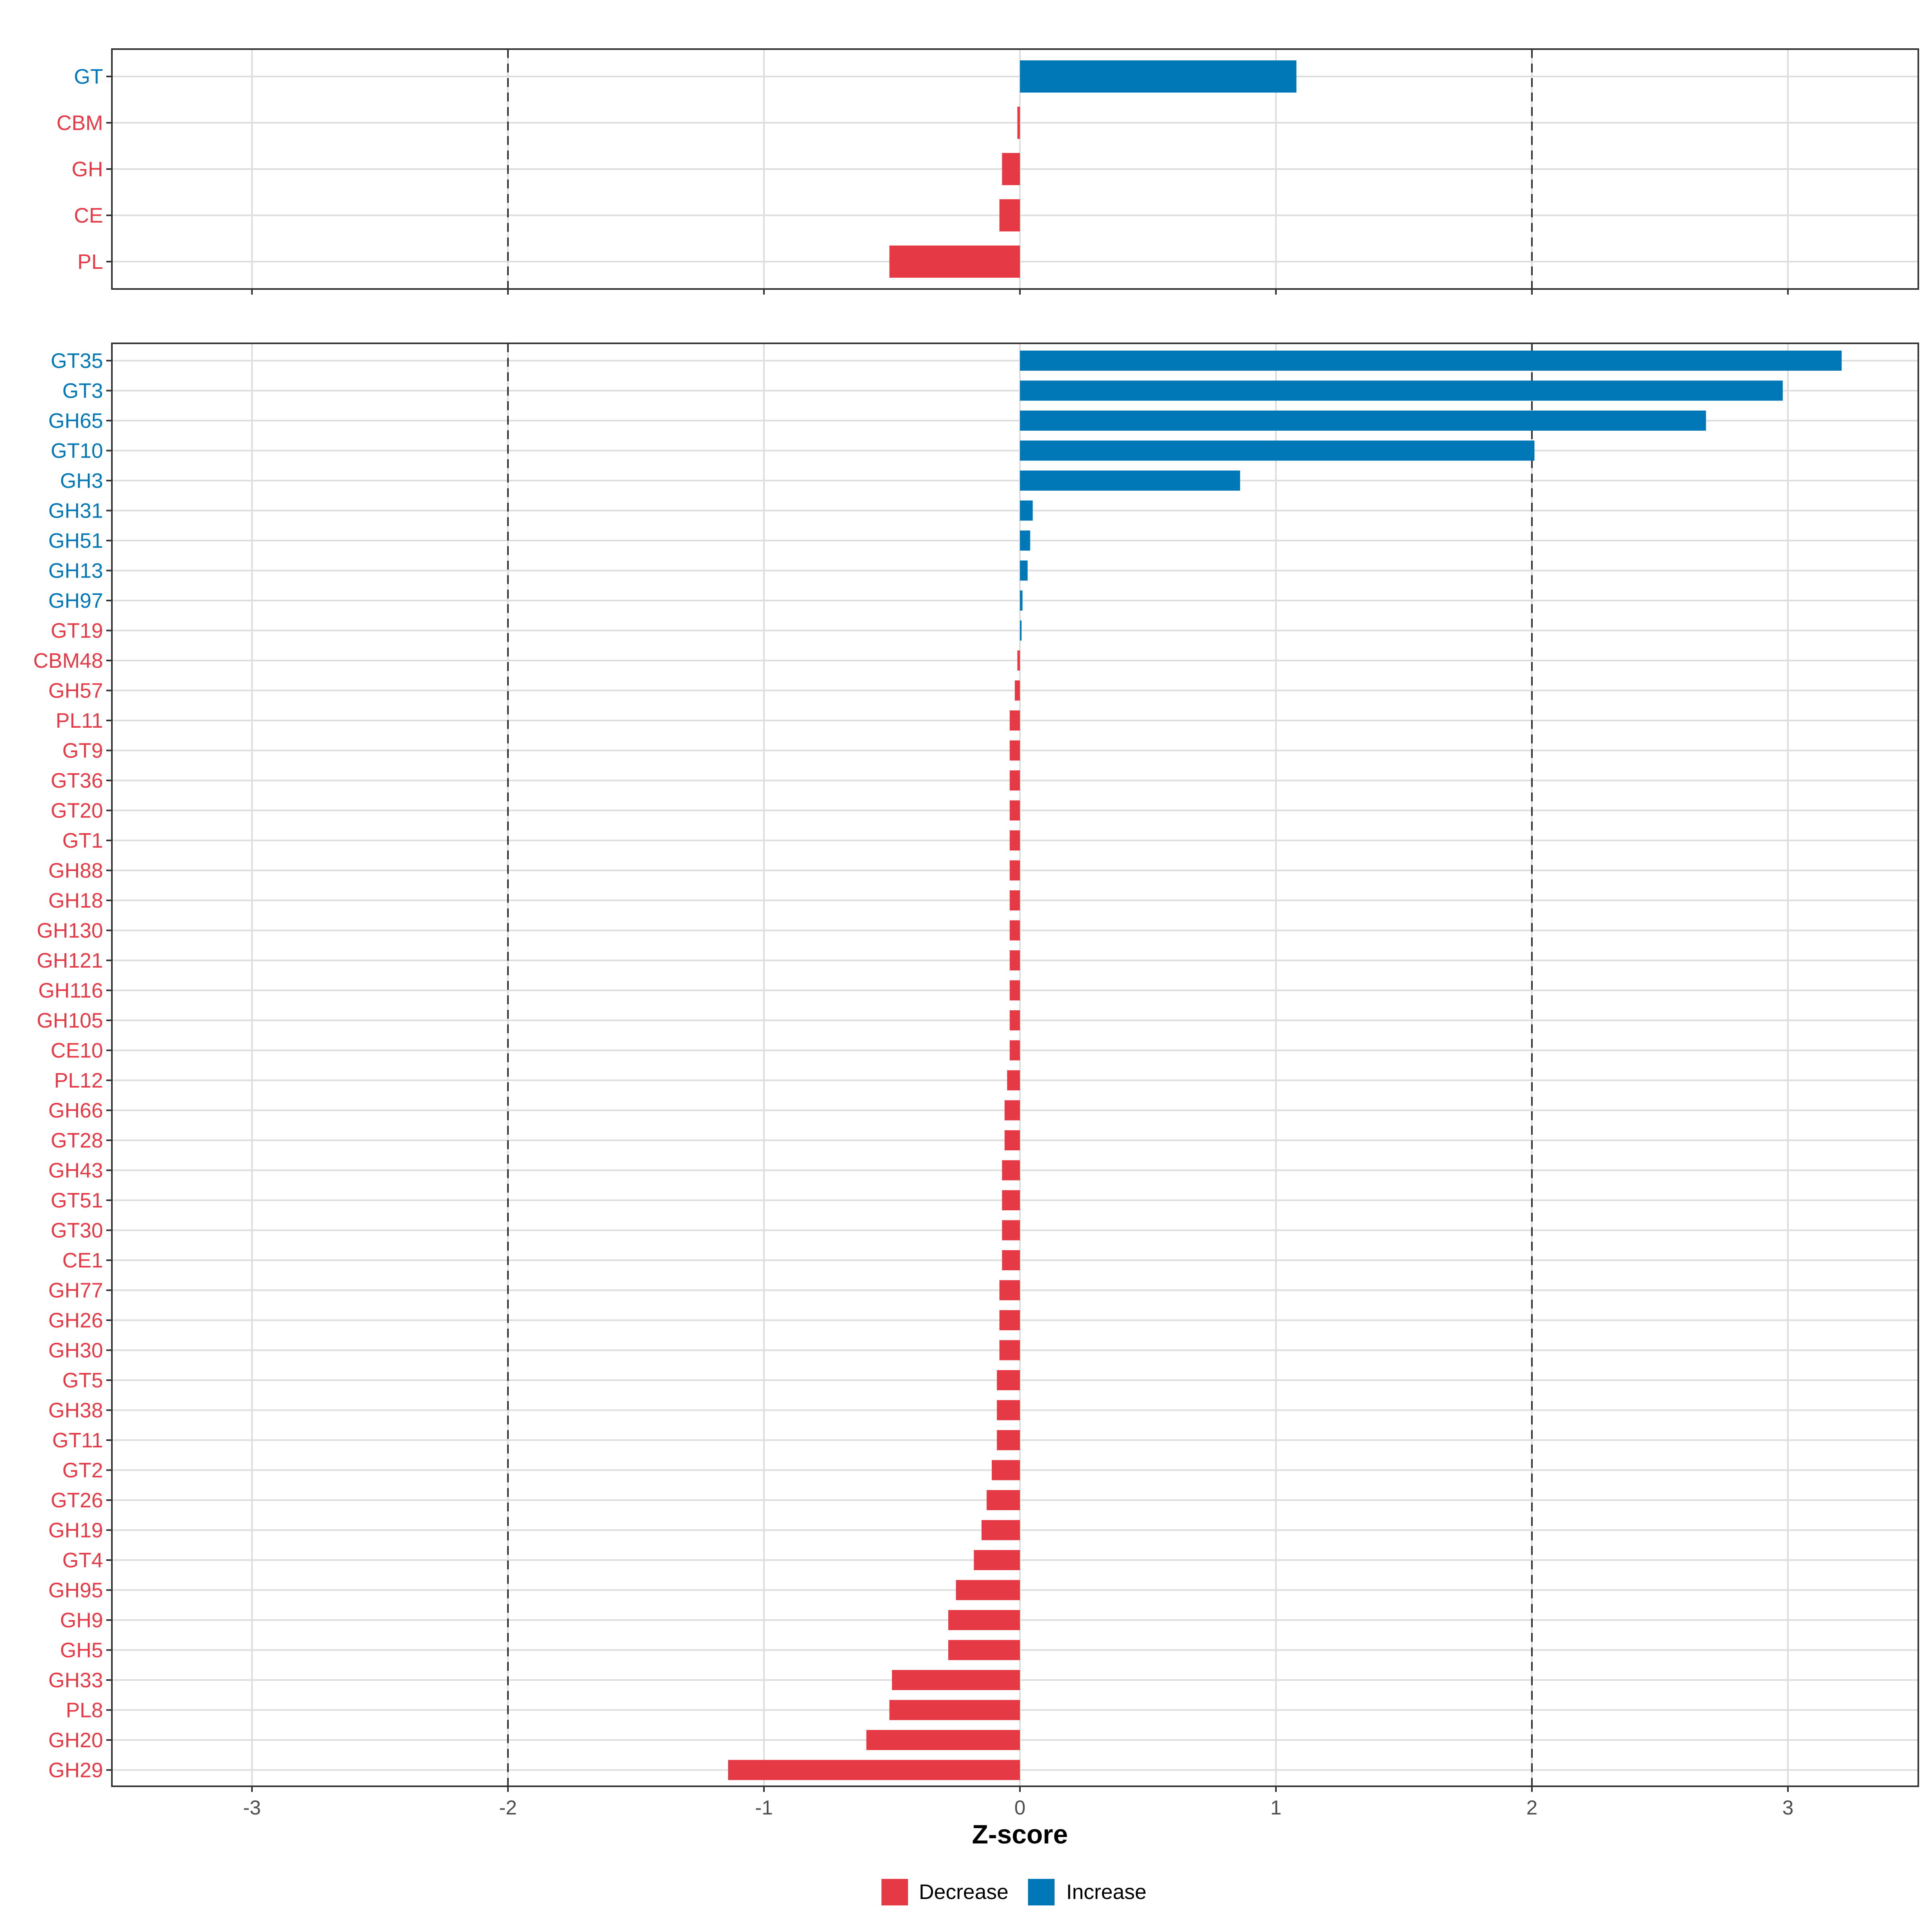 Image resolution: width=1932 pixels, height=1932 pixels. I want to click on x-tick-label: 1, so click(1276, 1807).